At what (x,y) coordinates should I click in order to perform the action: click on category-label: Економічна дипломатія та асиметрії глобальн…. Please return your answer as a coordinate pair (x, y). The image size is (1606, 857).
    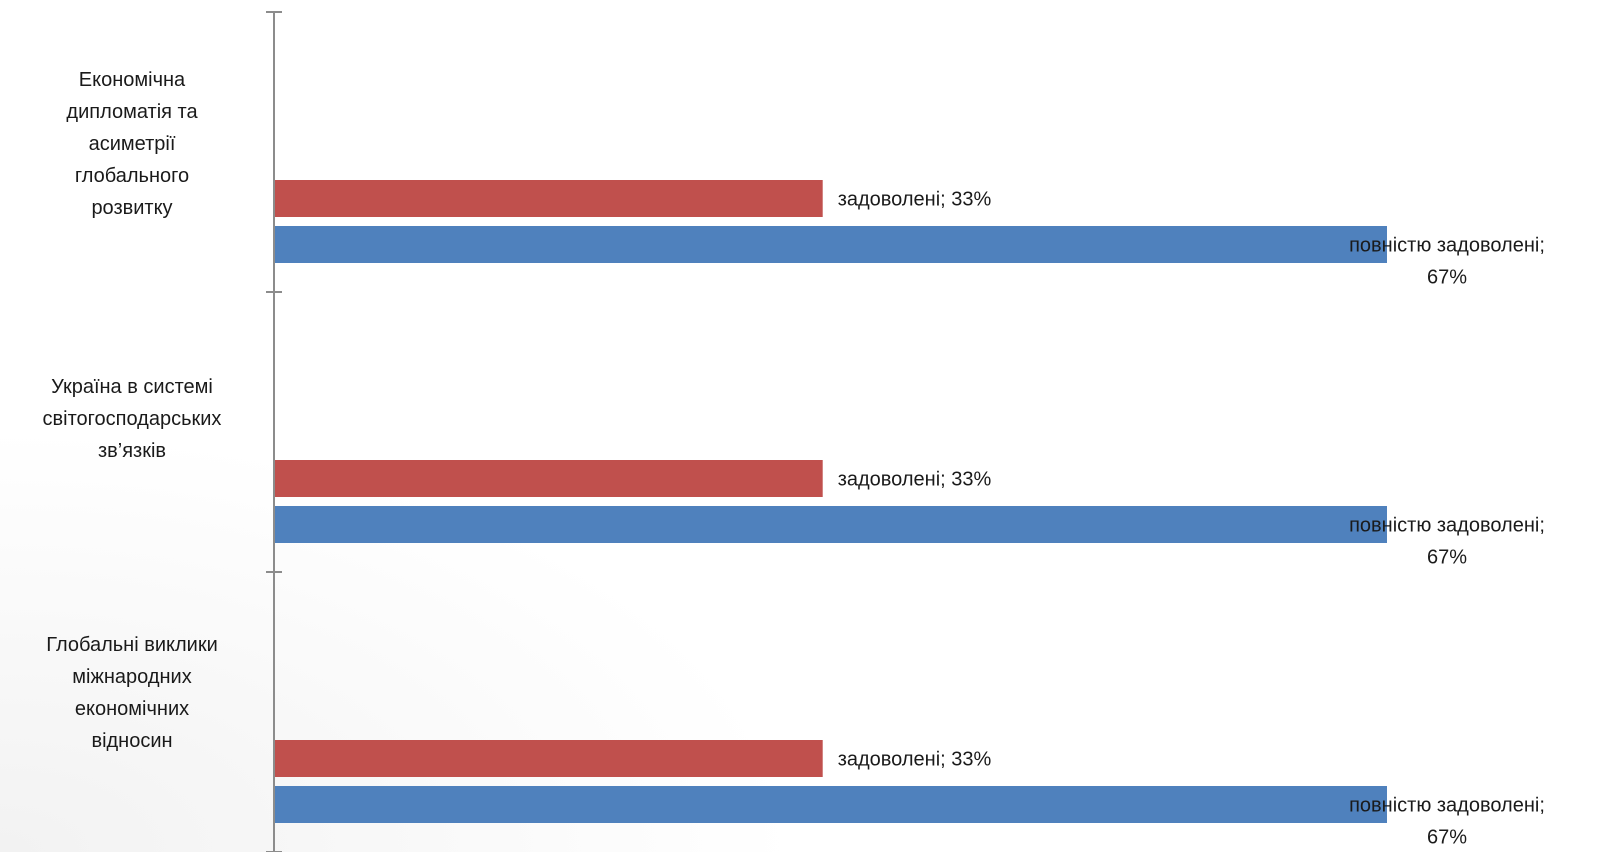
    Looking at the image, I should click on (132, 144).